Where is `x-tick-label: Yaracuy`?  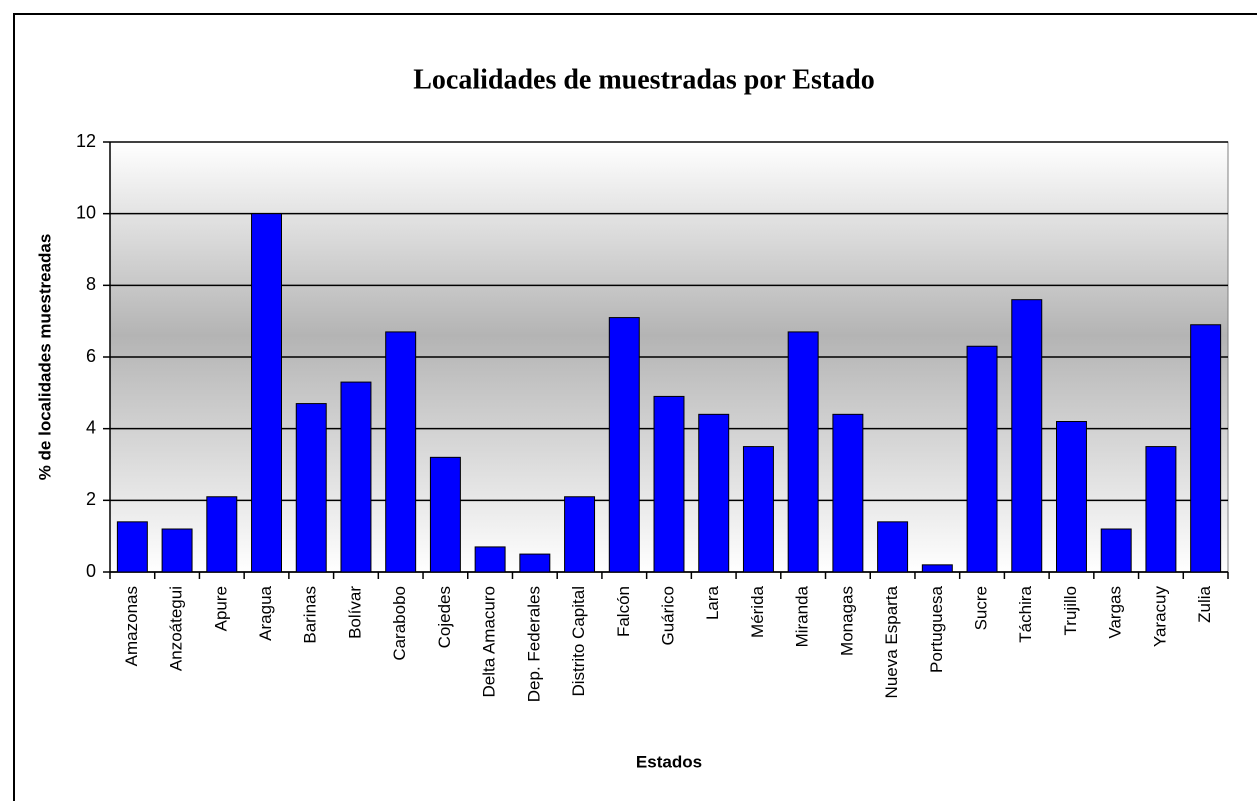 x-tick-label: Yaracuy is located at coordinates (1159, 617).